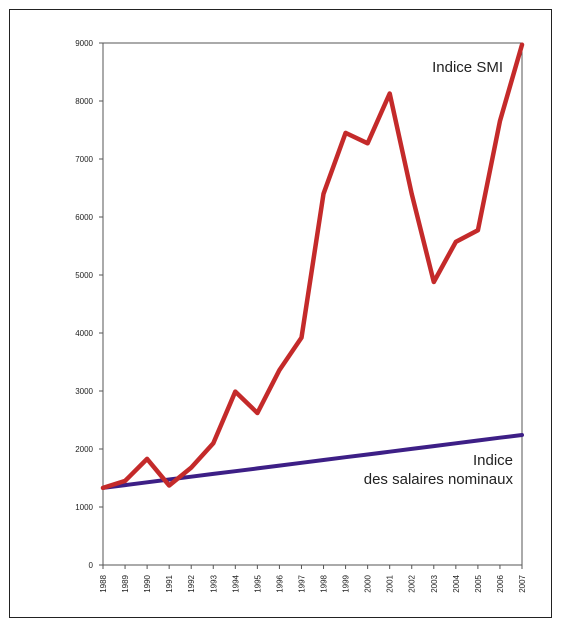 The width and height of the screenshot is (561, 627). Describe the element at coordinates (493, 460) in the screenshot. I see `annotation-salaires-line1: Indice` at that location.